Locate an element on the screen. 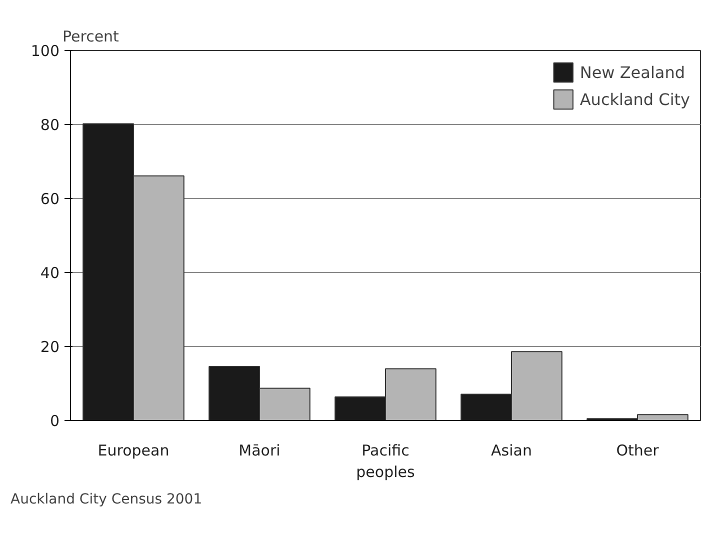 The width and height of the screenshot is (725, 537). x-tick-label: European is located at coordinates (134, 451).